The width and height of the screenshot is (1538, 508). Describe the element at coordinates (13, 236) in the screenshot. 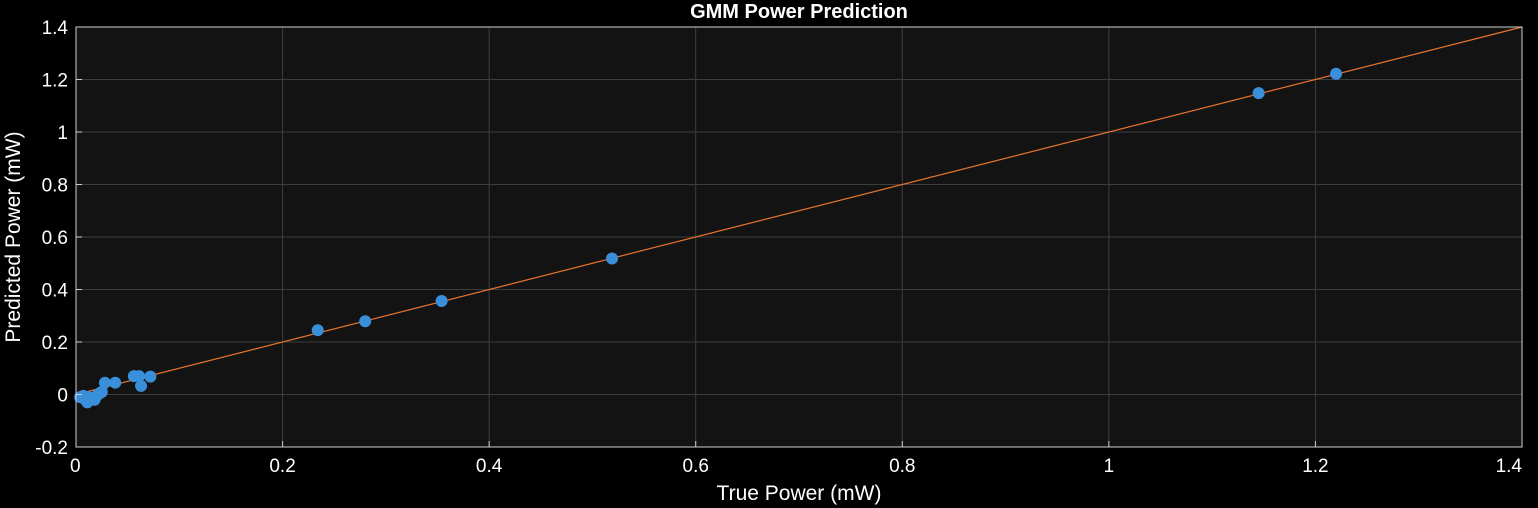

I see `y-axis-label: Predicted Power (mW)` at that location.